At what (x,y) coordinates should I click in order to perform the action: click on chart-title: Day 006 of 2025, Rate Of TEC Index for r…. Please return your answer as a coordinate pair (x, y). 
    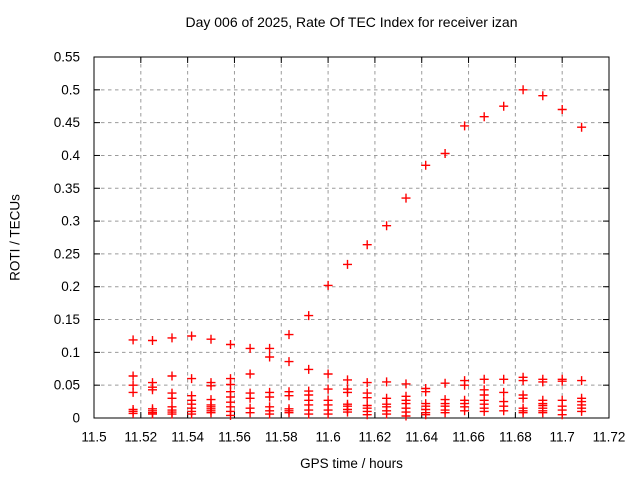
    Looking at the image, I should click on (351, 22).